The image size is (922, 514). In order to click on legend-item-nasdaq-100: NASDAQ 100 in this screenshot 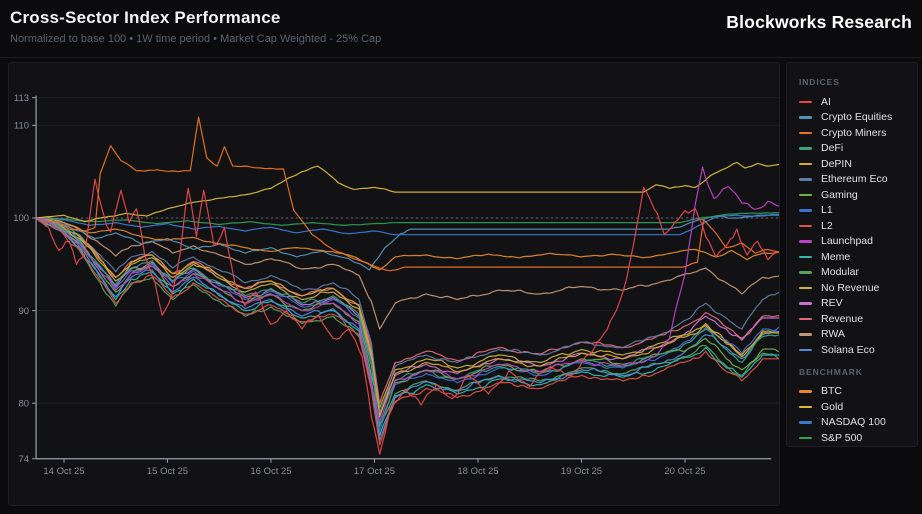, I will do `click(852, 423)`.